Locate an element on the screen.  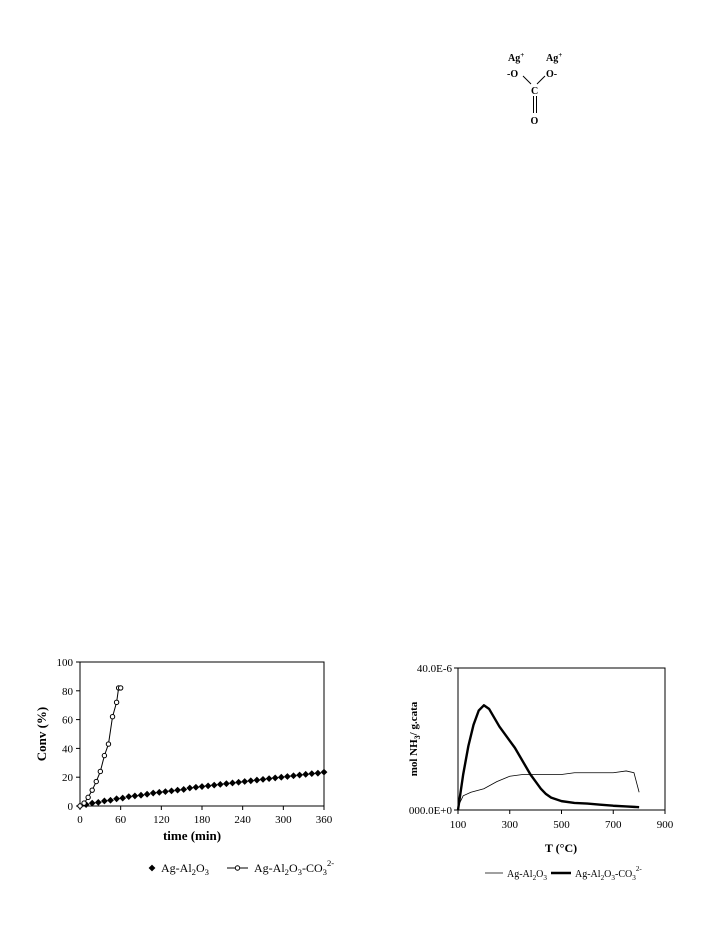
chart1-x-tick-label: 360 is located at coordinates (324, 820).